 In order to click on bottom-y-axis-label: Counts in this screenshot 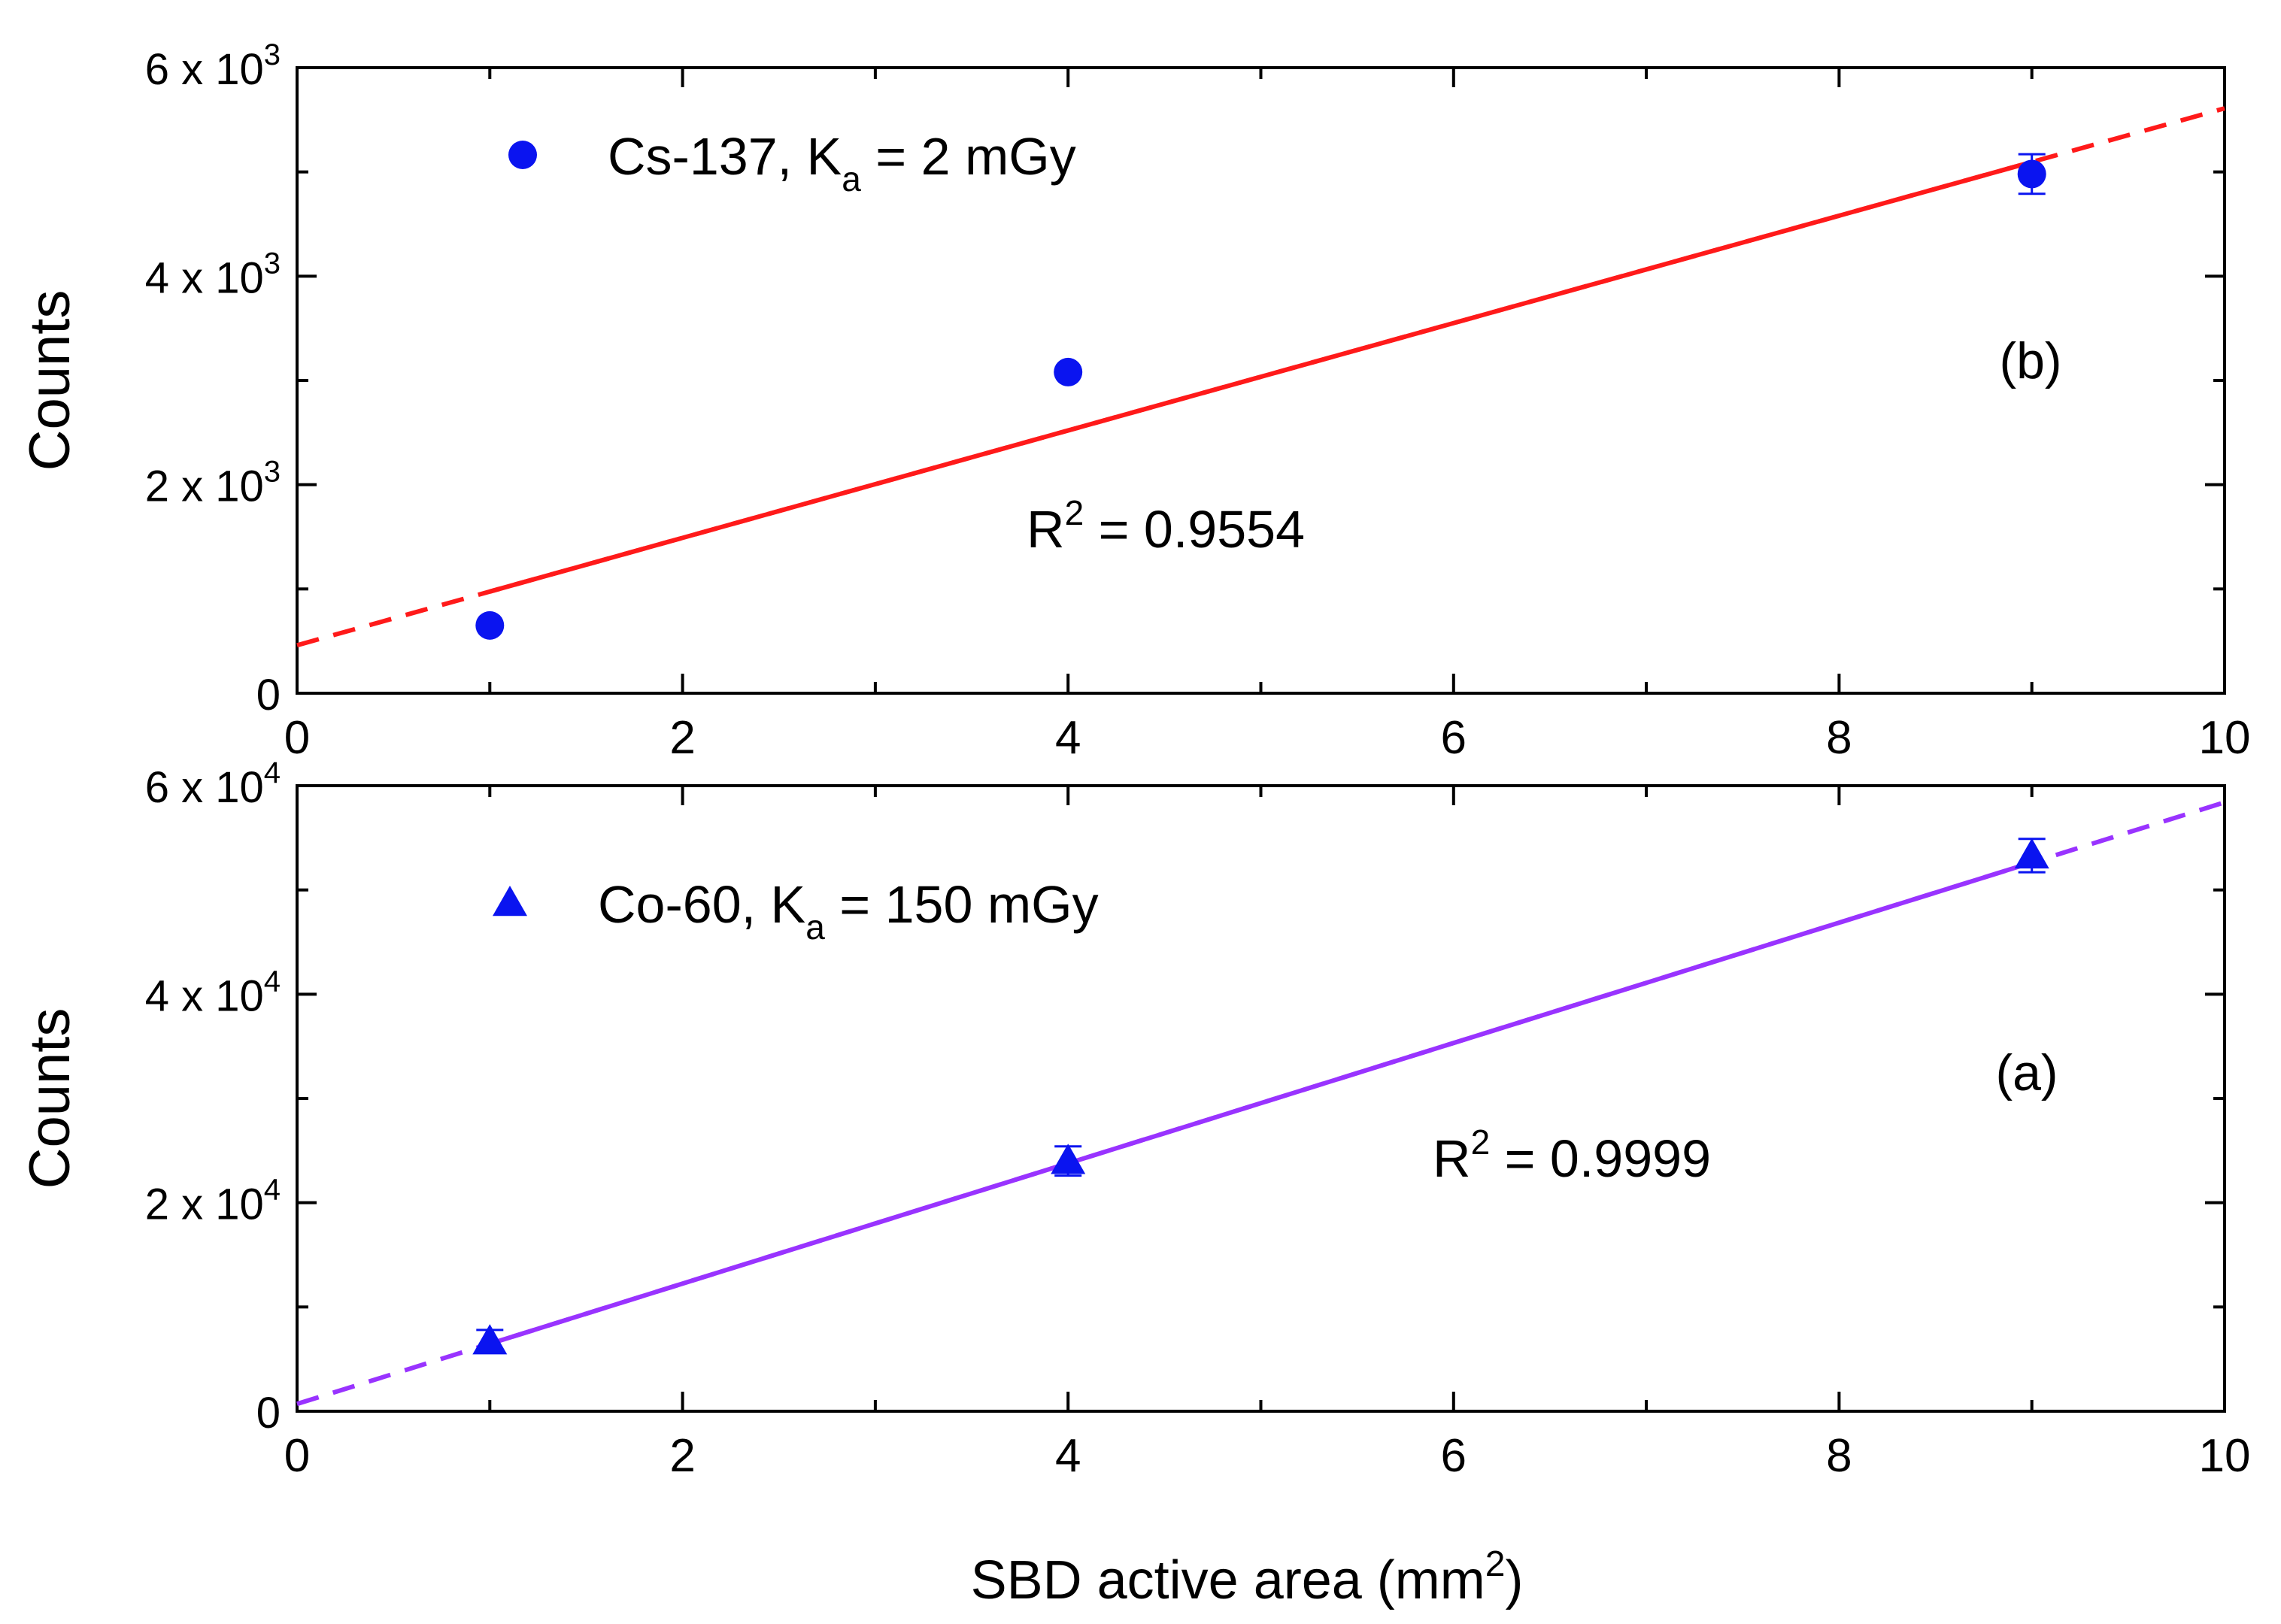, I will do `click(50, 1098)`.